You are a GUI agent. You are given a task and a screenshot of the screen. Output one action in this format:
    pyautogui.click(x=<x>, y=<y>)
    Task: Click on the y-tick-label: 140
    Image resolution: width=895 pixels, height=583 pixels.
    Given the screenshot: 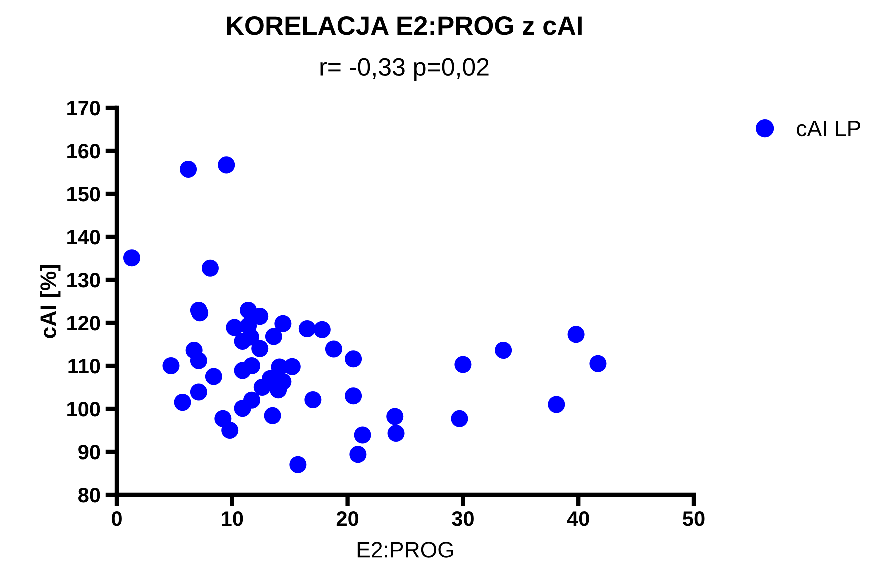 What is the action you would take?
    pyautogui.click(x=84, y=237)
    